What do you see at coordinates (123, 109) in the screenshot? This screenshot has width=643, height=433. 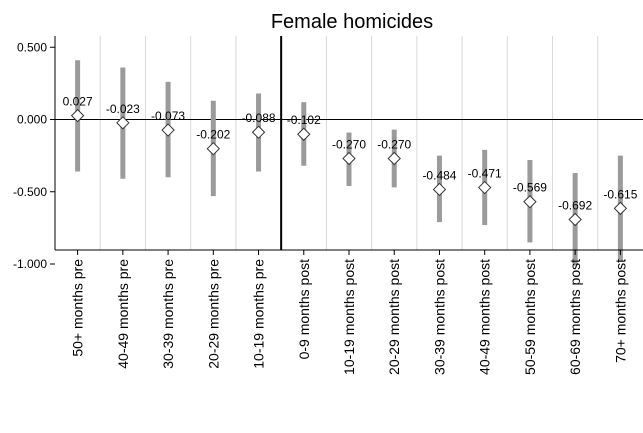 I see `data-label: -0.023` at bounding box center [123, 109].